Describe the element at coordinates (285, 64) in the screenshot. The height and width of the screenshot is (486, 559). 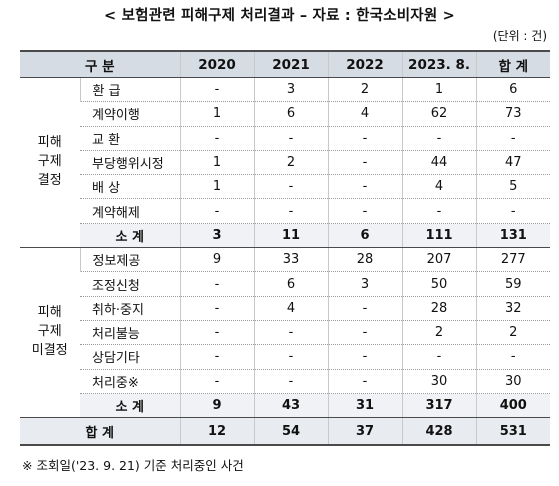
I see `header-row: 구 분 2020 2021 2022 2023. 8. 합 계` at that location.